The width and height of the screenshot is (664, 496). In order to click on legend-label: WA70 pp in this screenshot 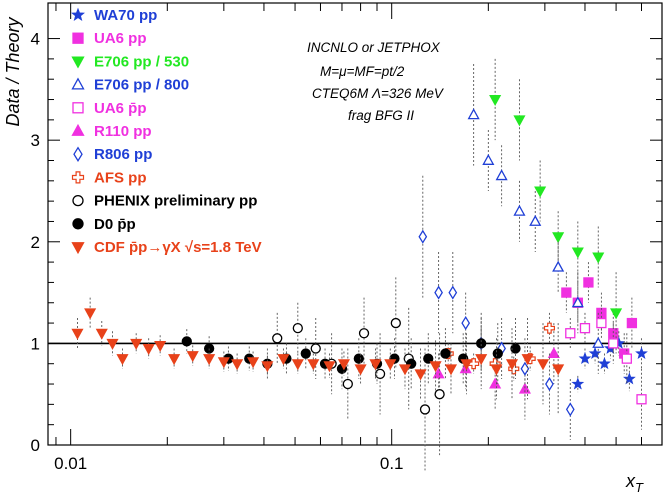, I will do `click(125, 15)`.